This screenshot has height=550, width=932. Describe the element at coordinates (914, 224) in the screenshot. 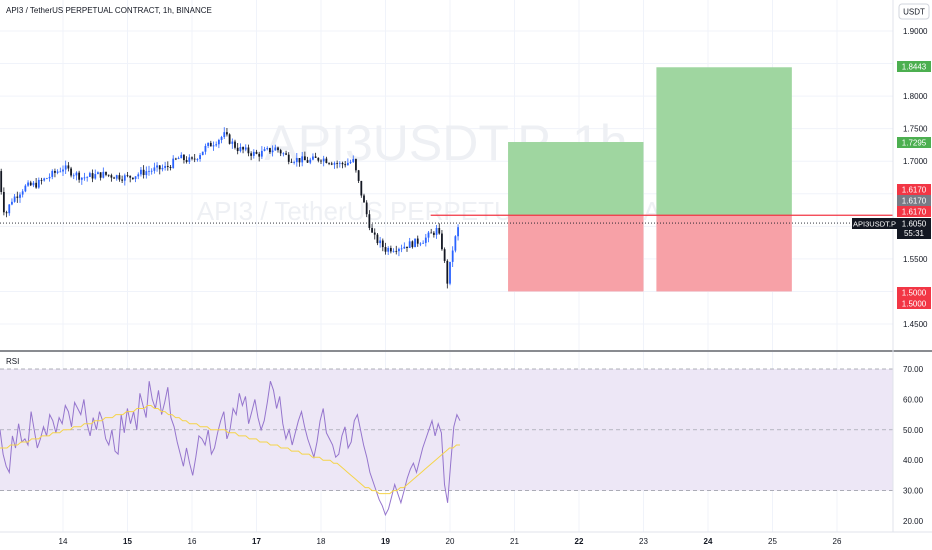

I see `tag-last-price: 1.6050` at that location.